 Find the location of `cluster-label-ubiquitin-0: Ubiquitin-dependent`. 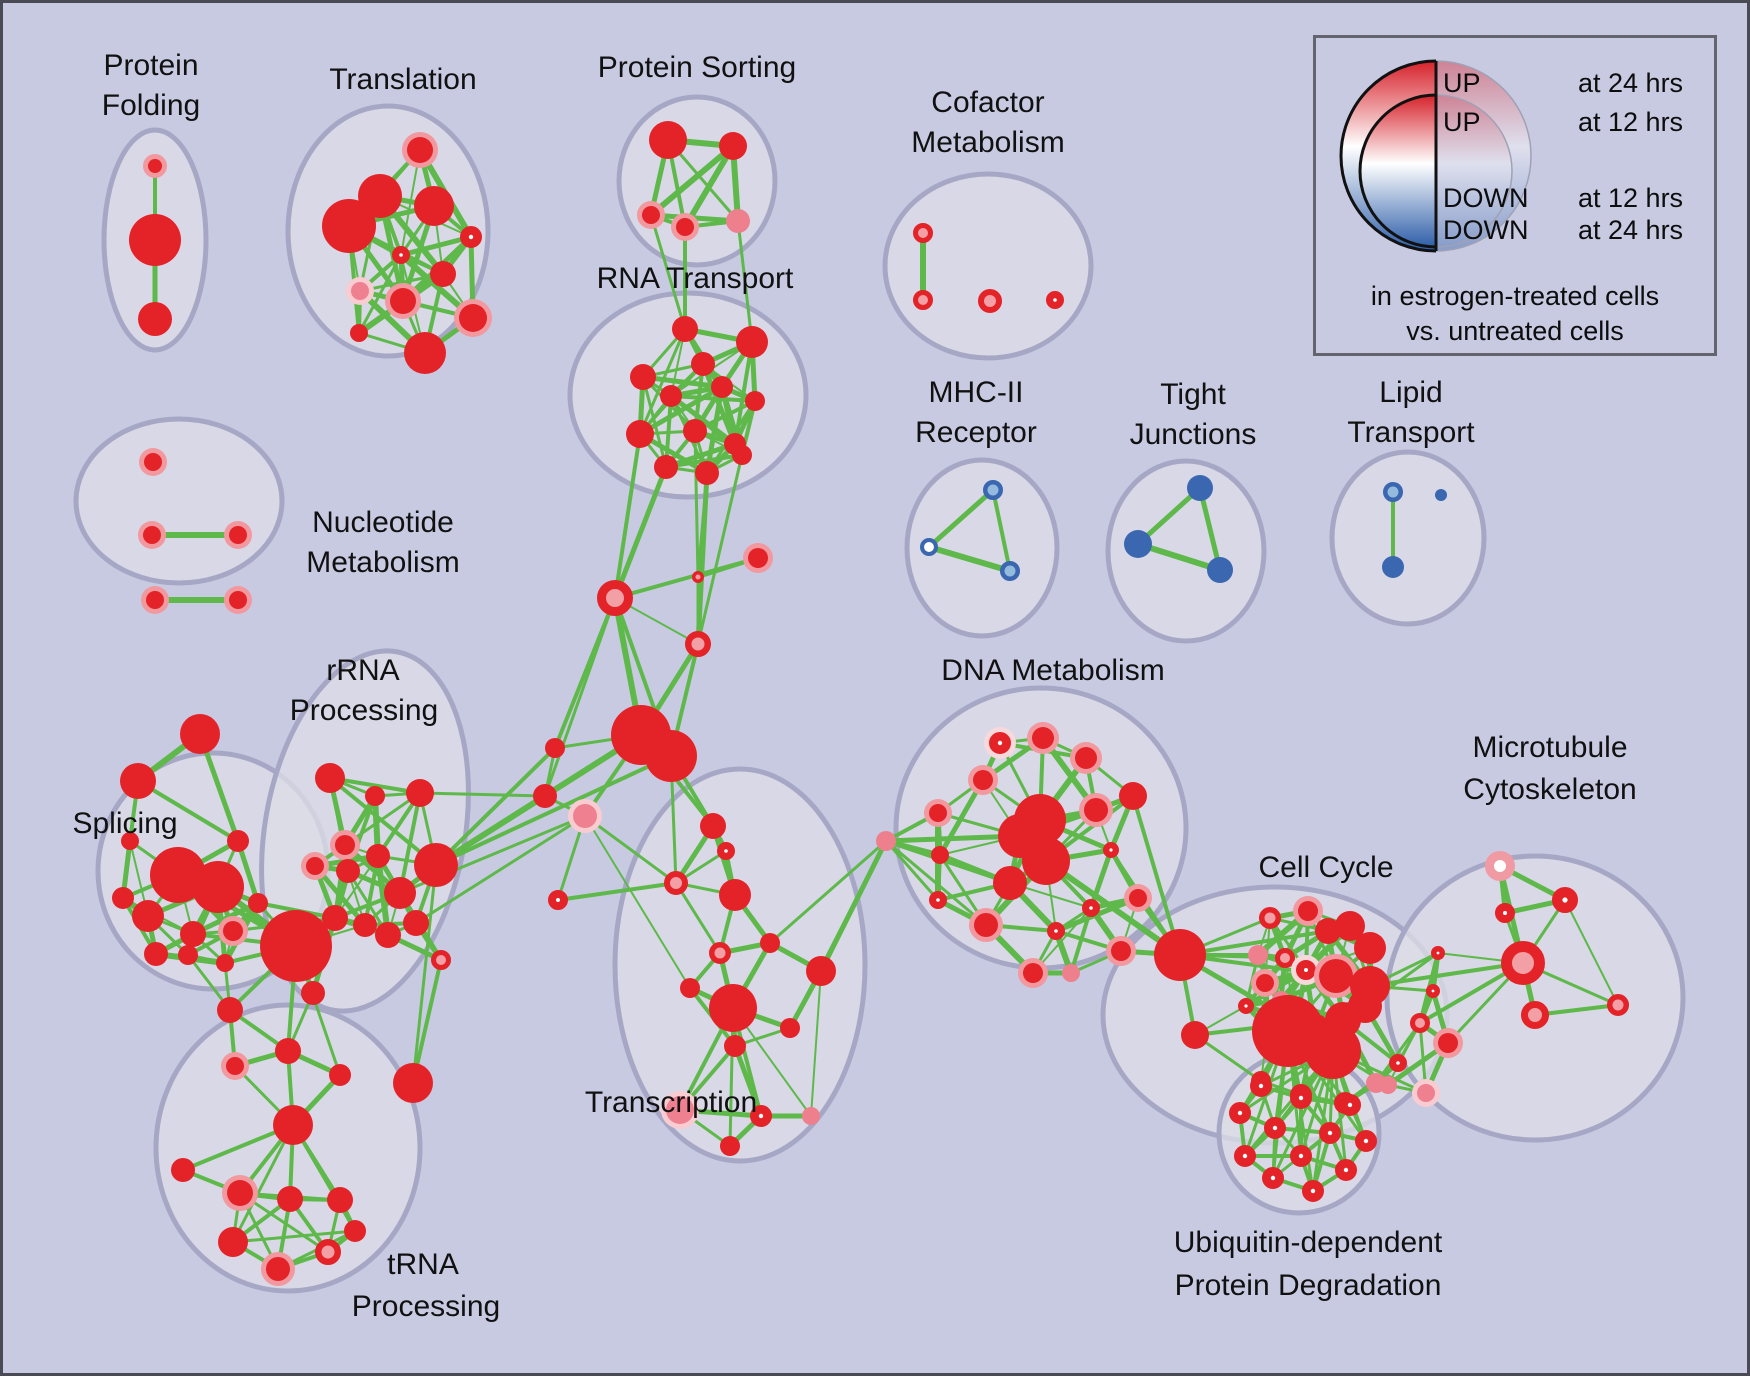

cluster-label-ubiquitin-0: Ubiquitin-dependent is located at coordinates (1308, 1242).